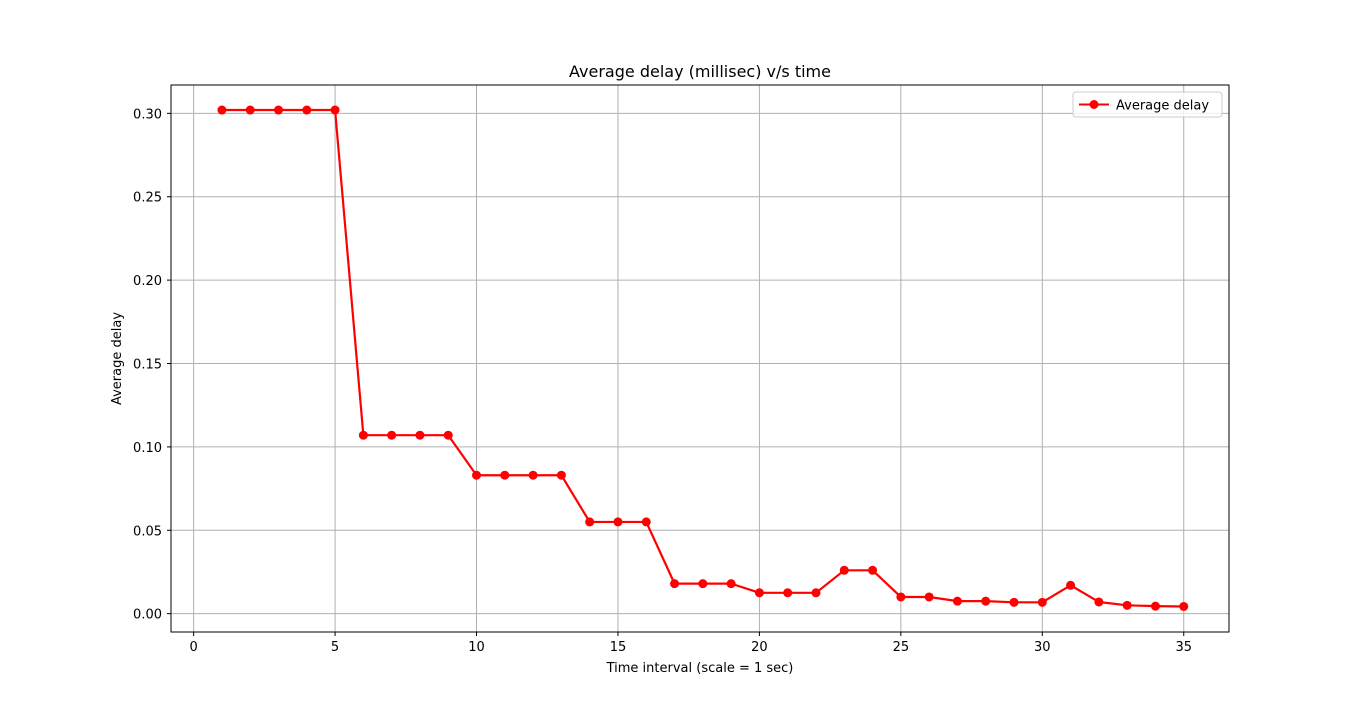 The image size is (1366, 710). What do you see at coordinates (476, 647) in the screenshot?
I see `x-tick-label: 10` at bounding box center [476, 647].